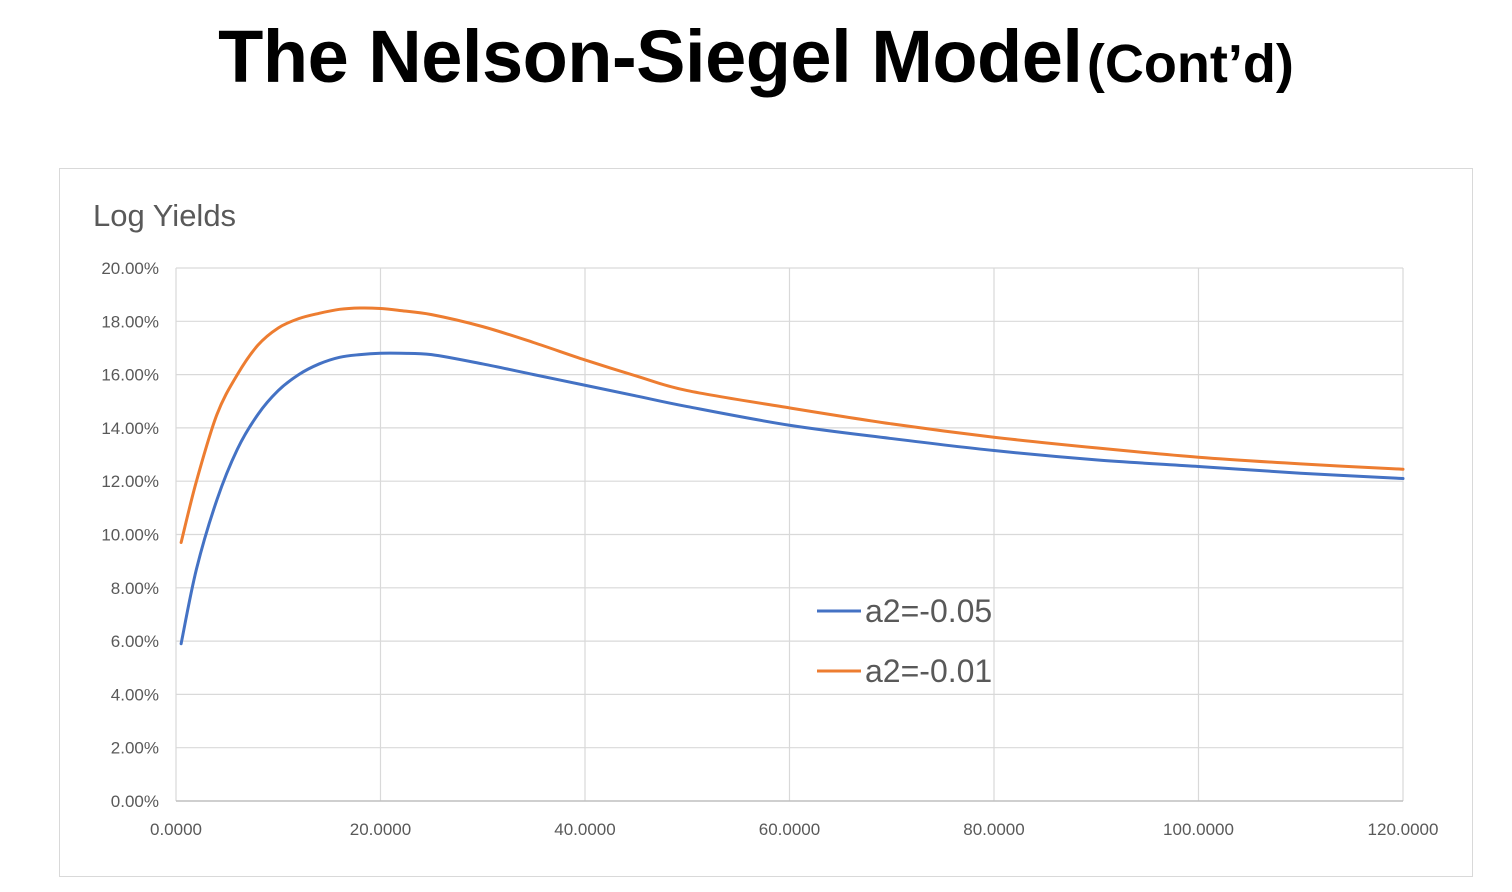  What do you see at coordinates (130, 428) in the screenshot?
I see `y-tick-label: 14.00%` at bounding box center [130, 428].